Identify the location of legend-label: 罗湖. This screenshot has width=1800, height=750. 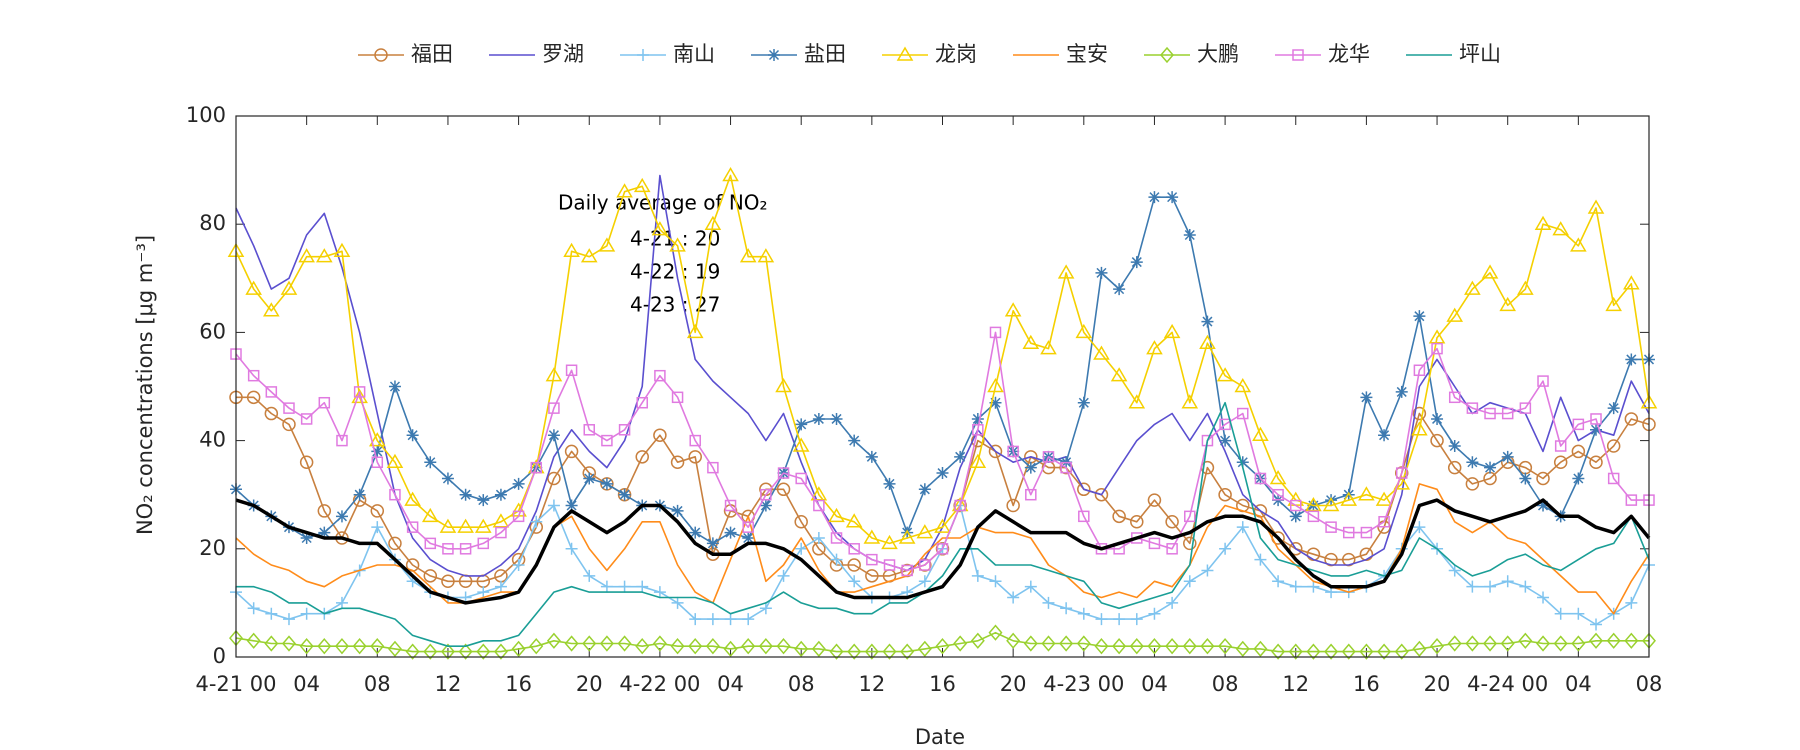
(563, 54).